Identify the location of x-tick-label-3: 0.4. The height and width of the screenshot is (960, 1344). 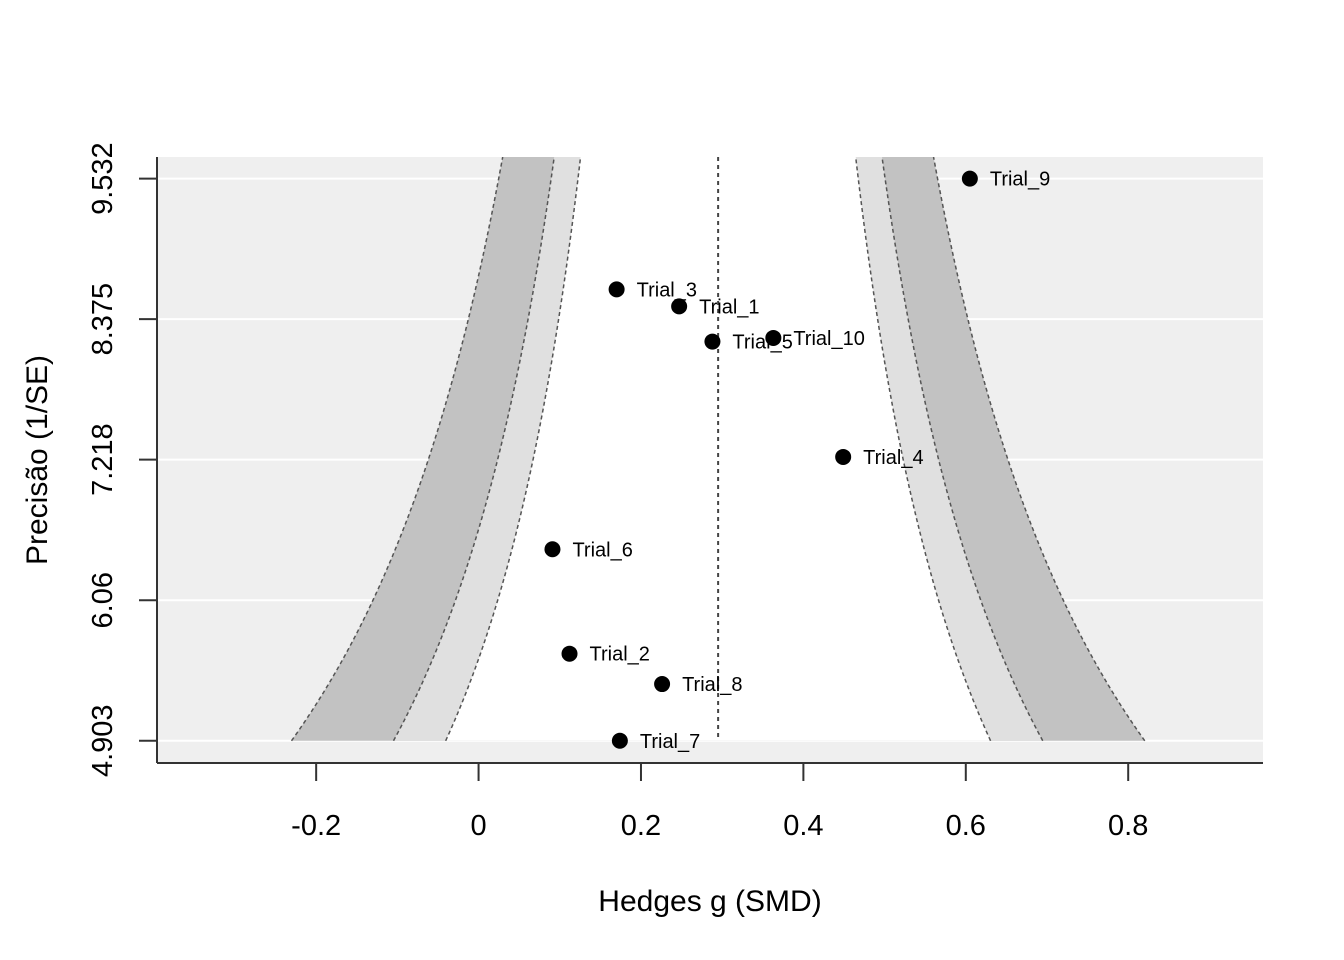
(803, 826).